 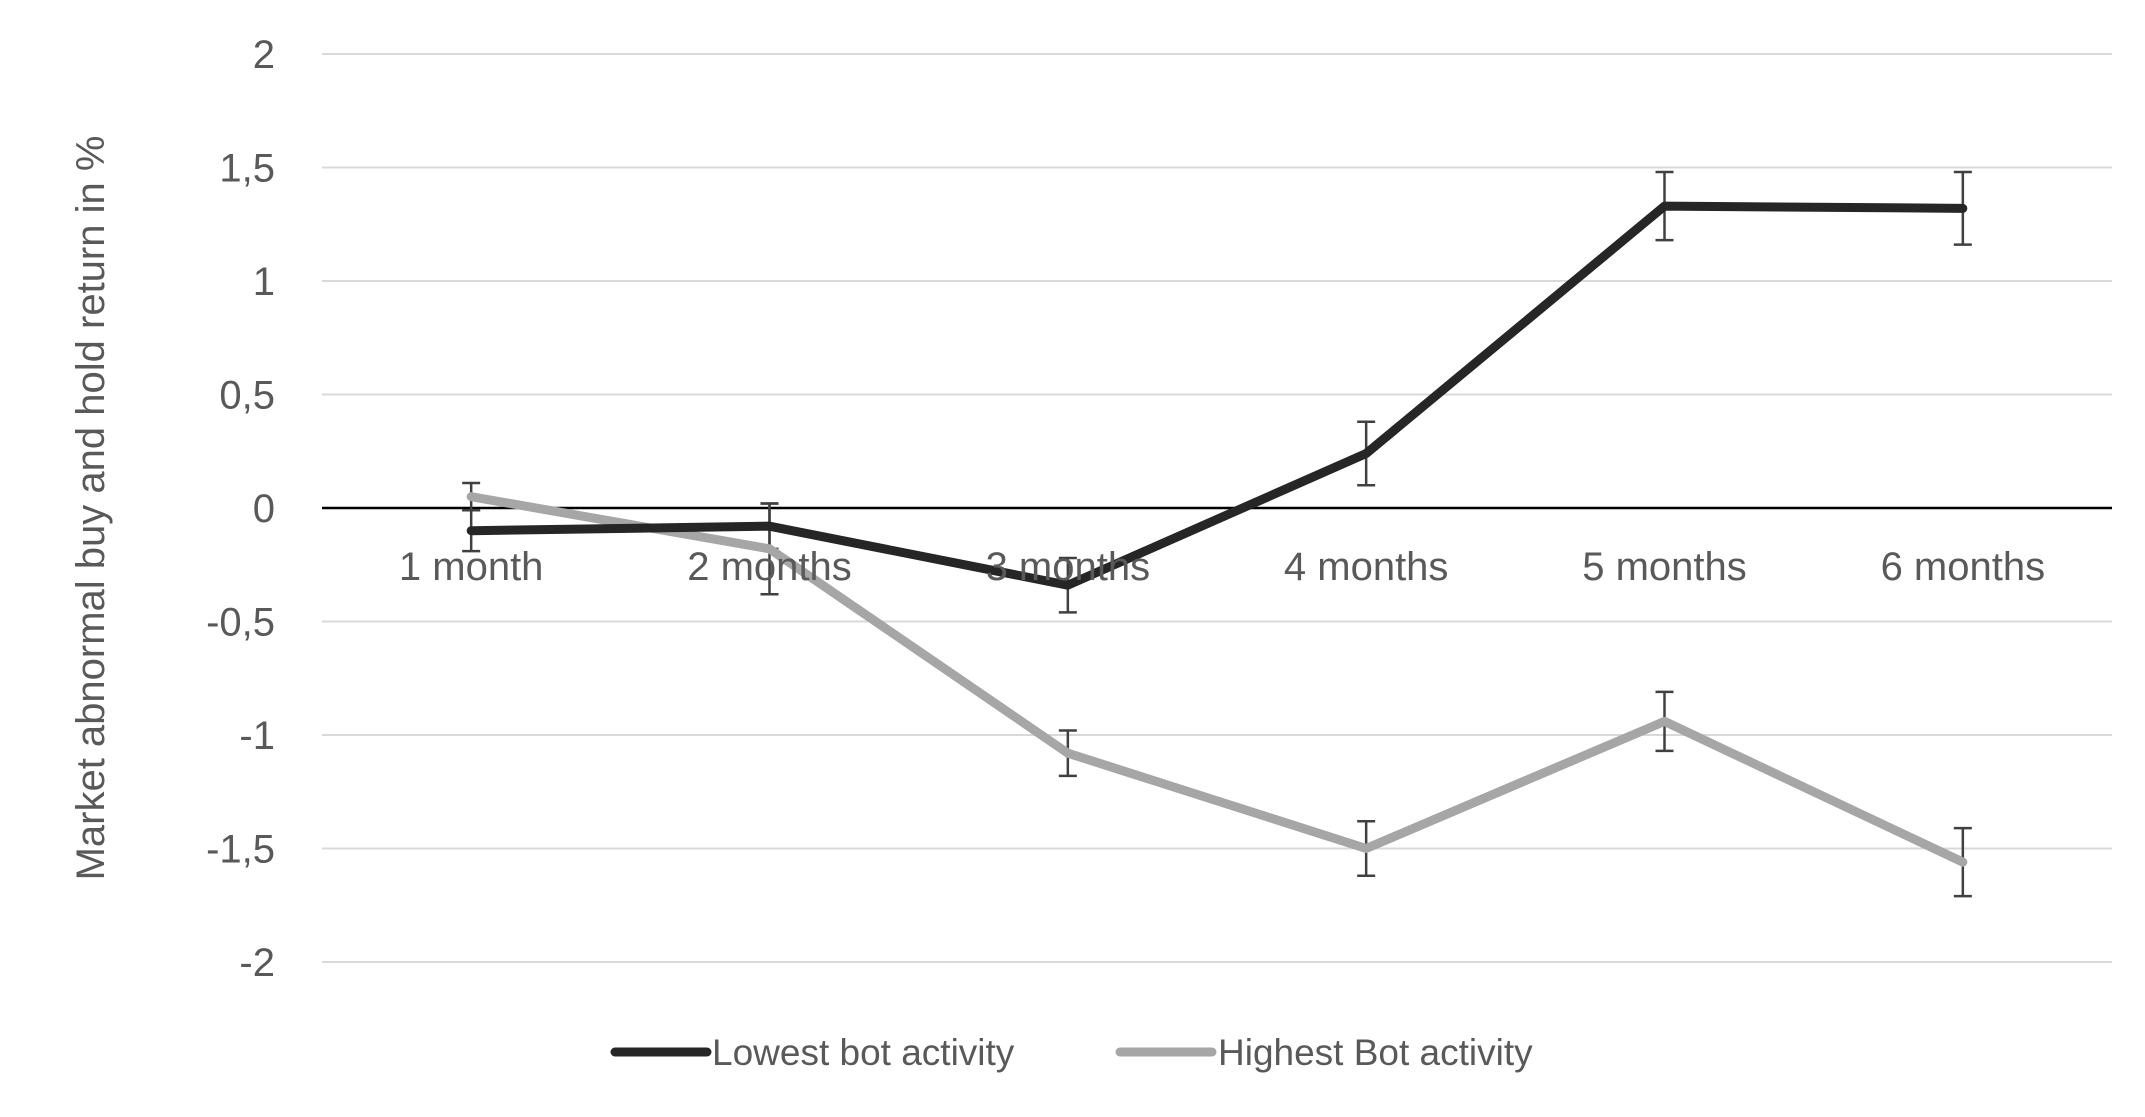 I want to click on legend-item: Highest Bot activity, so click(x=1324, y=1052).